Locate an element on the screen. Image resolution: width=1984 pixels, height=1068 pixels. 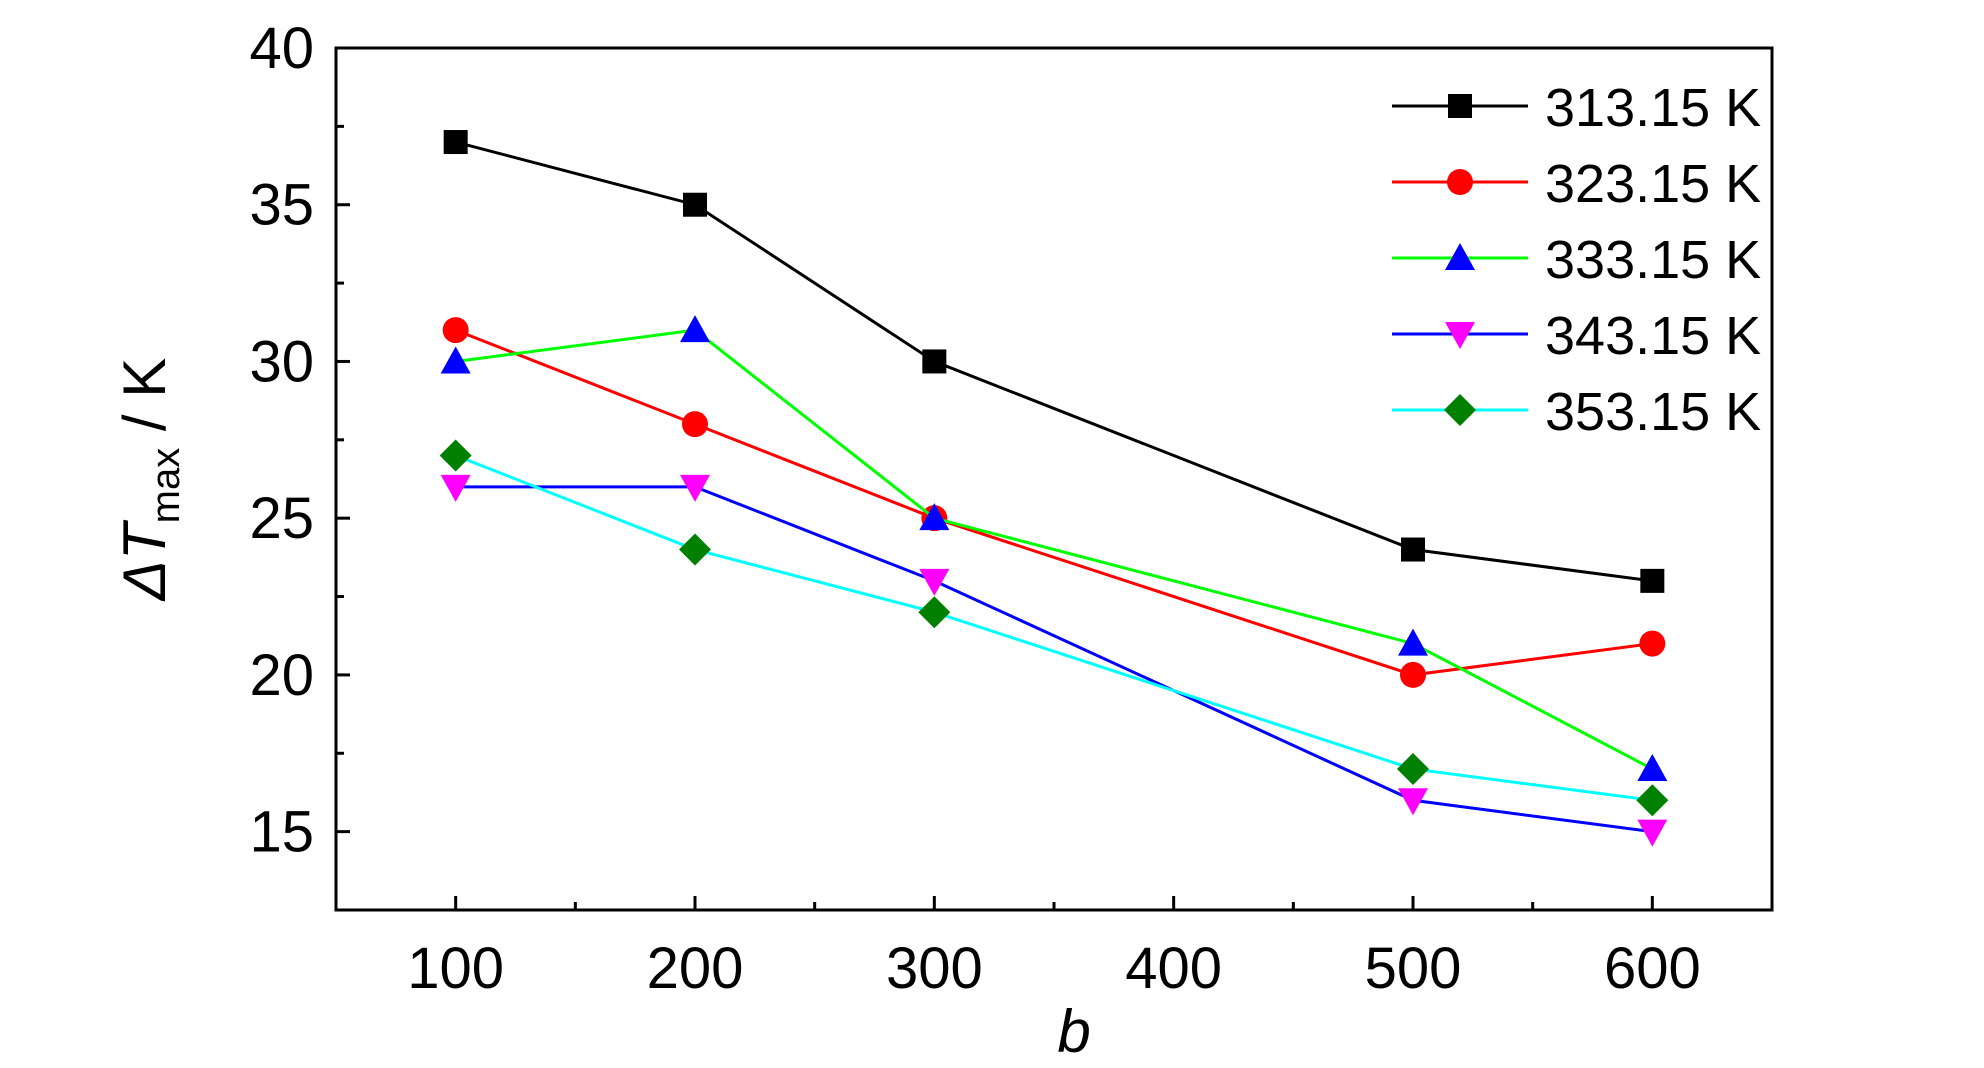
x-tick-label: 500 is located at coordinates (1413, 968).